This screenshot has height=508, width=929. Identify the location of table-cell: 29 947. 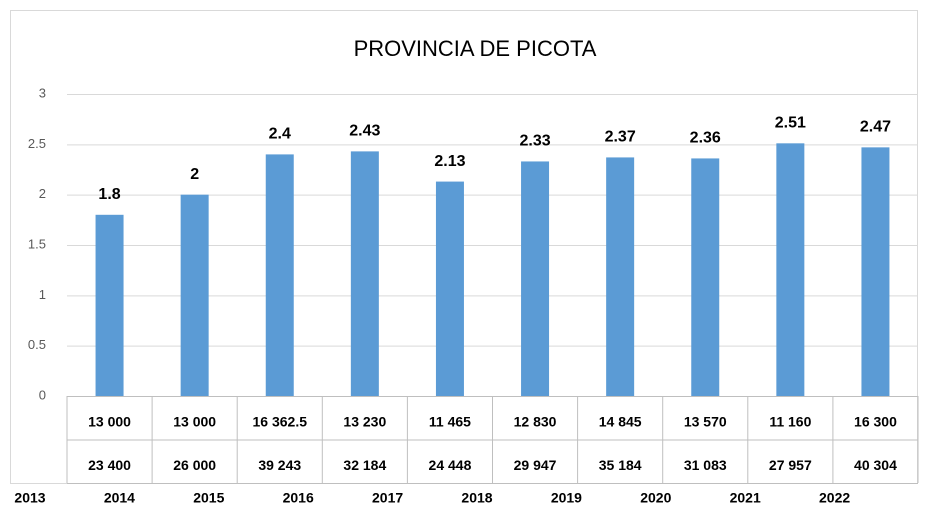
(535, 465).